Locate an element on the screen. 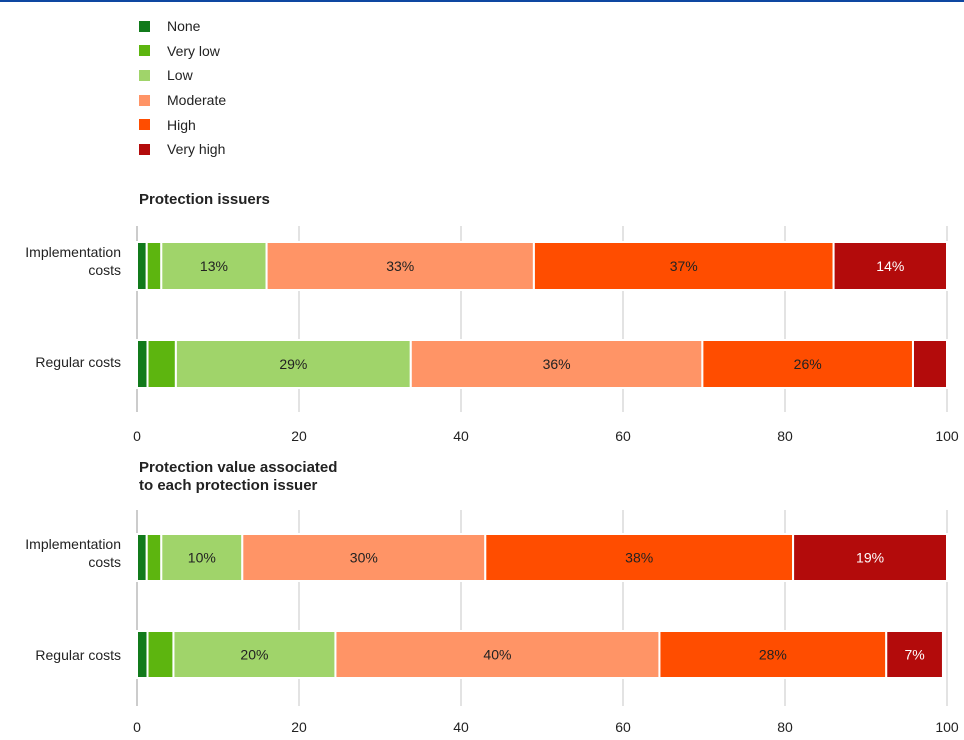 The height and width of the screenshot is (740, 964). chart-1-x-tick-label: 40 is located at coordinates (461, 436).